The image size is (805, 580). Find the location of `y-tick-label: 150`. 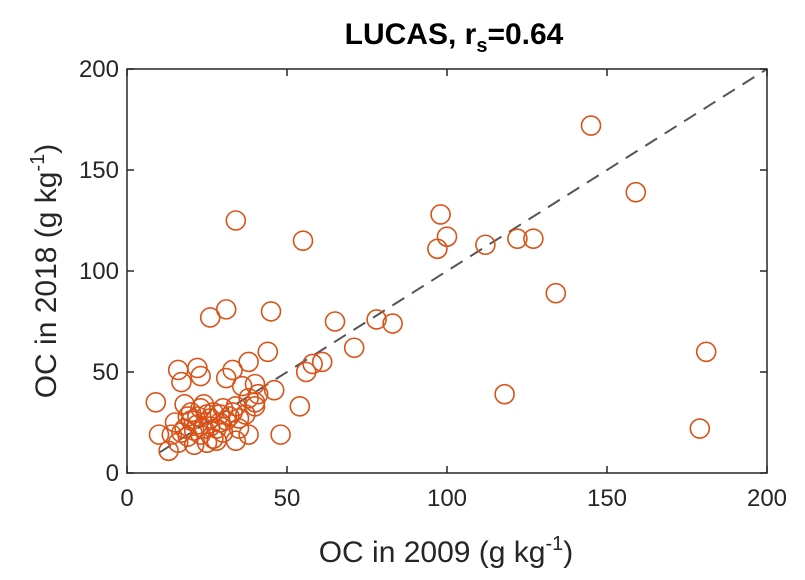

y-tick-label: 150 is located at coordinates (99, 170).